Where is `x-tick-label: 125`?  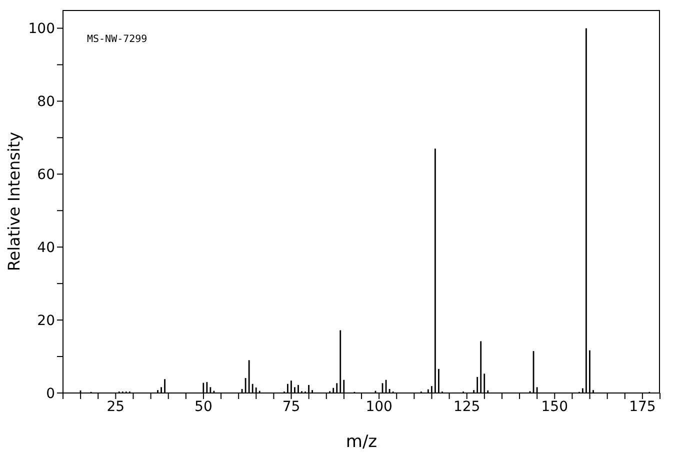
x-tick-label: 125 is located at coordinates (466, 406).